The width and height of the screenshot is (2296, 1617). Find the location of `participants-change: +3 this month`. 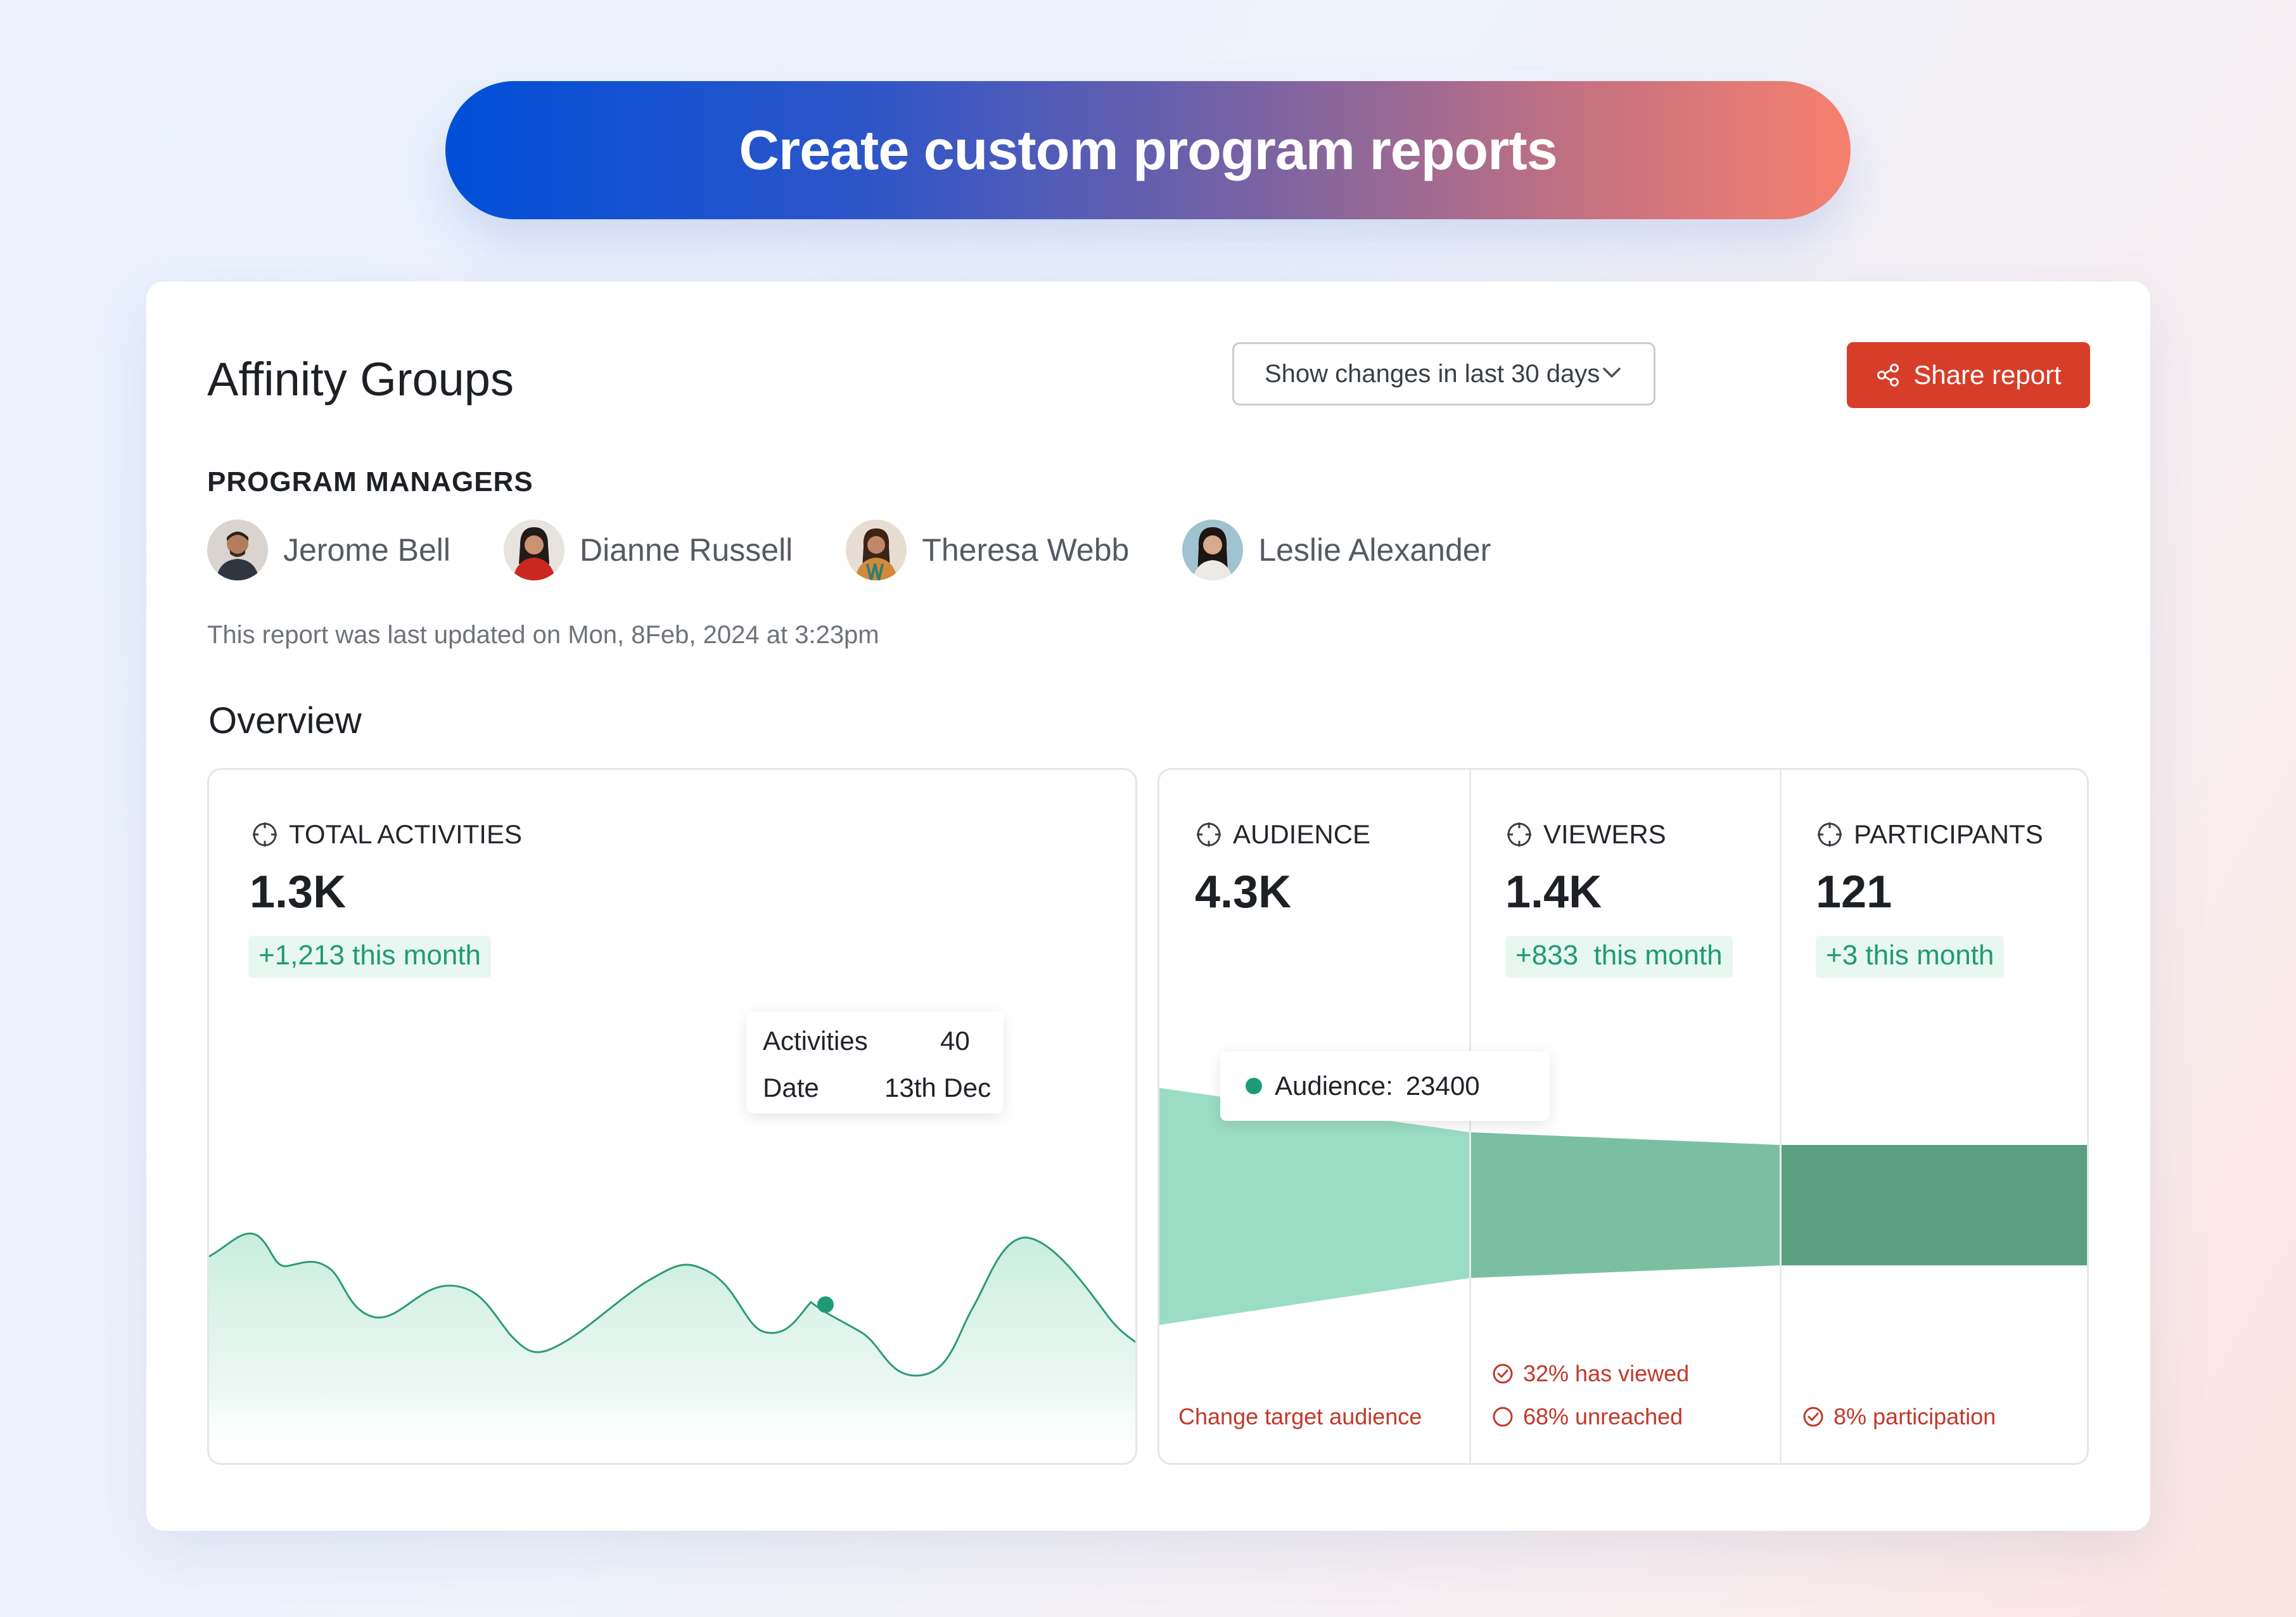

participants-change: +3 this month is located at coordinates (1910, 957).